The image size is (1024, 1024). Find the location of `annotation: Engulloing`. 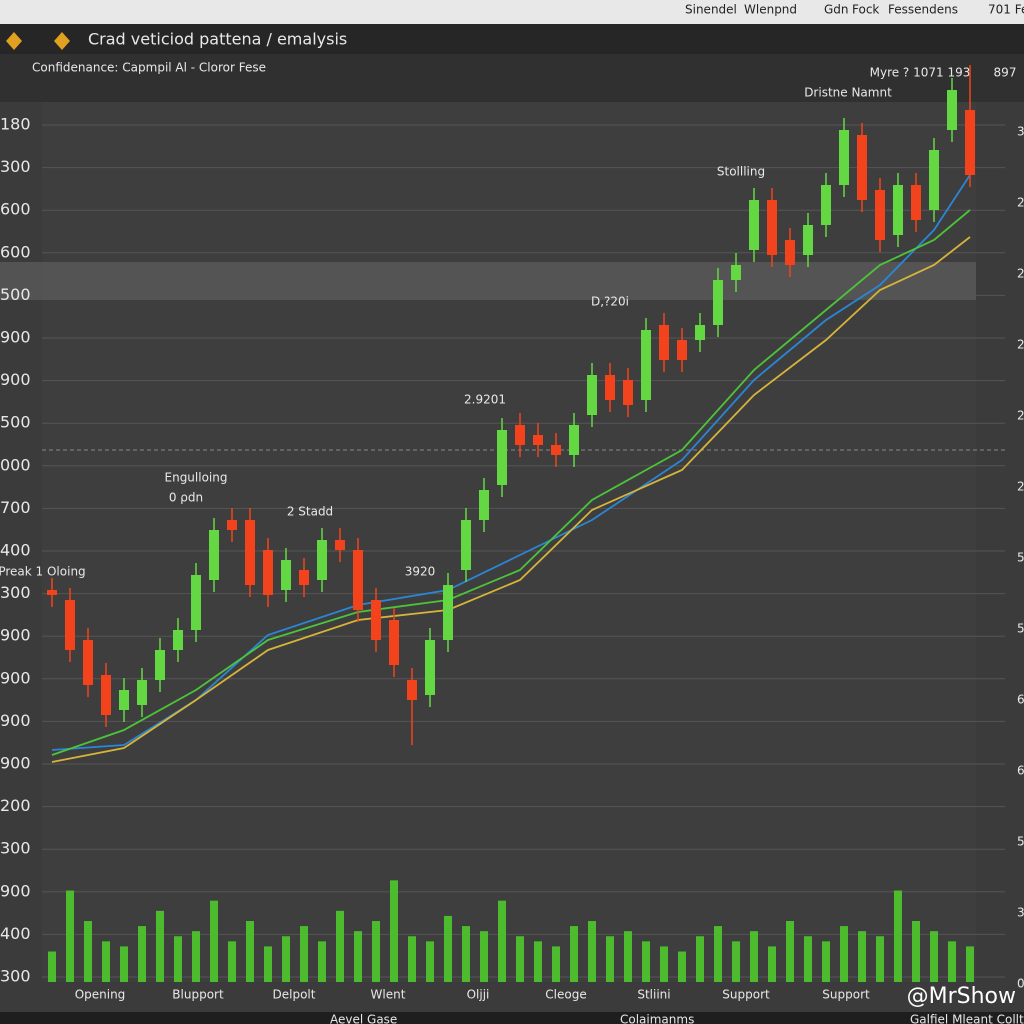

annotation: Engulloing is located at coordinates (196, 478).